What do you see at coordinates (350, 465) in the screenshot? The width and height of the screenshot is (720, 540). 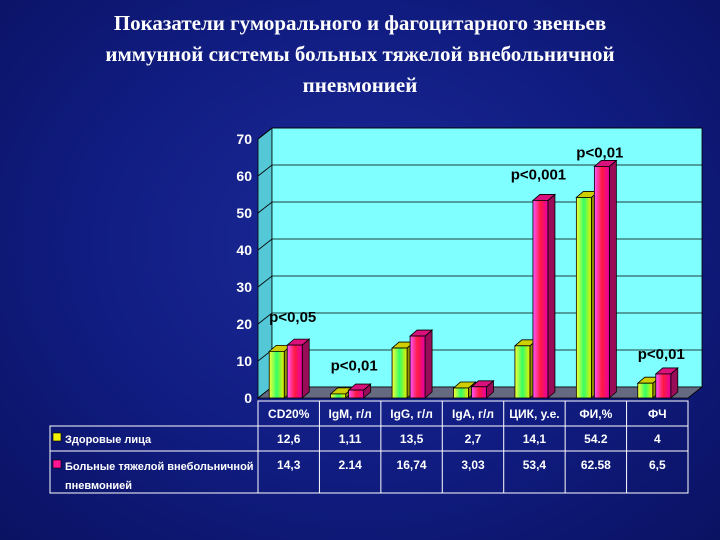 I see `table-cell-patients: 2.14` at bounding box center [350, 465].